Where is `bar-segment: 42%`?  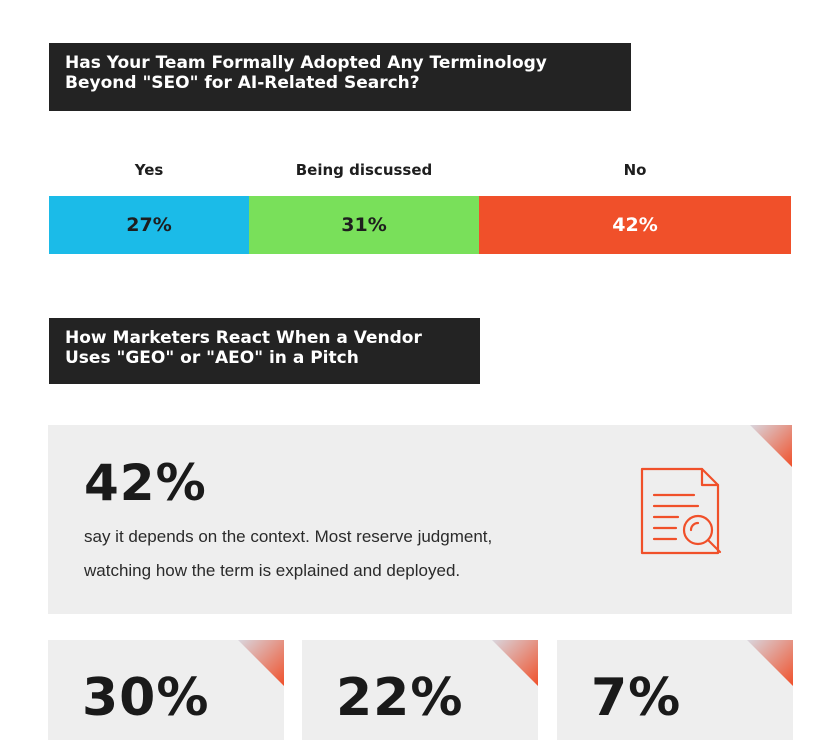 bar-segment: 42% is located at coordinates (635, 225).